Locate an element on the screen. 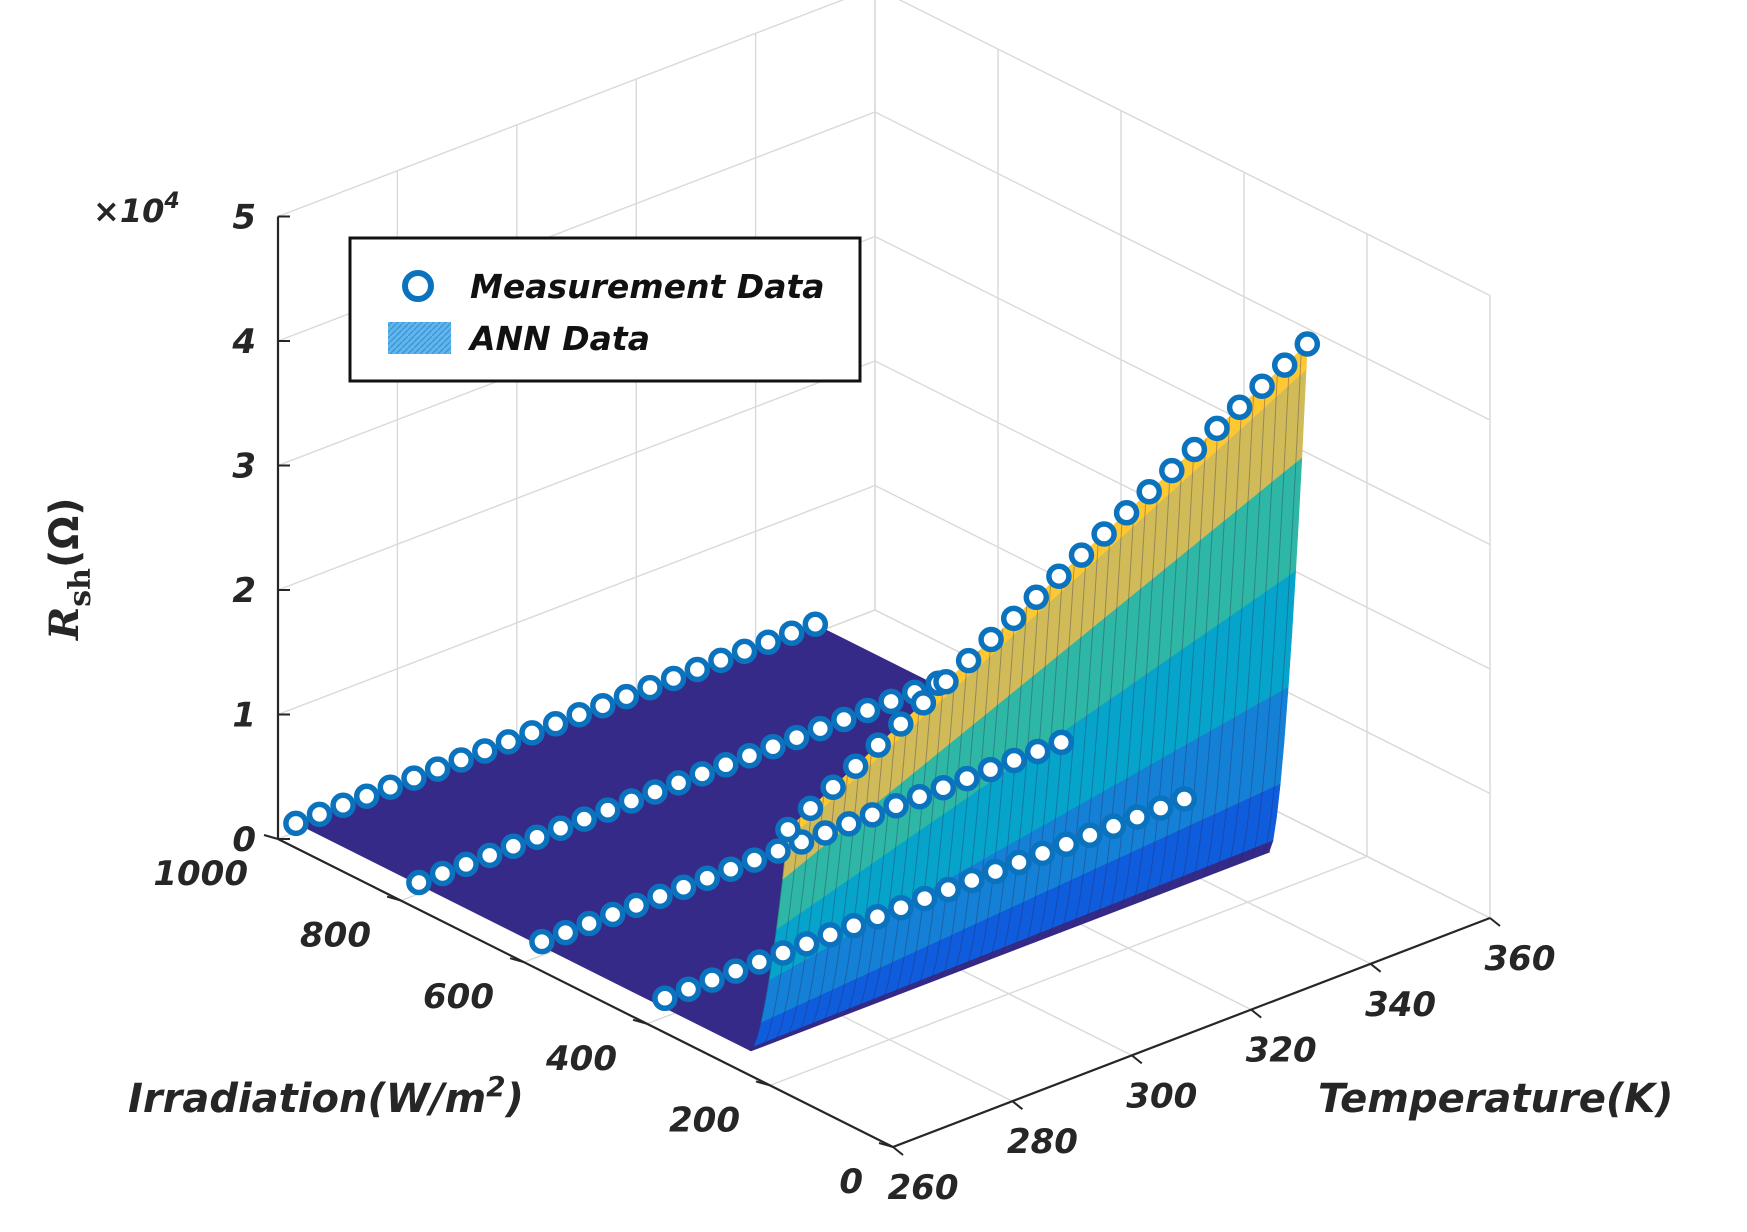  ann-surface-band is located at coordinates (1011, 945).